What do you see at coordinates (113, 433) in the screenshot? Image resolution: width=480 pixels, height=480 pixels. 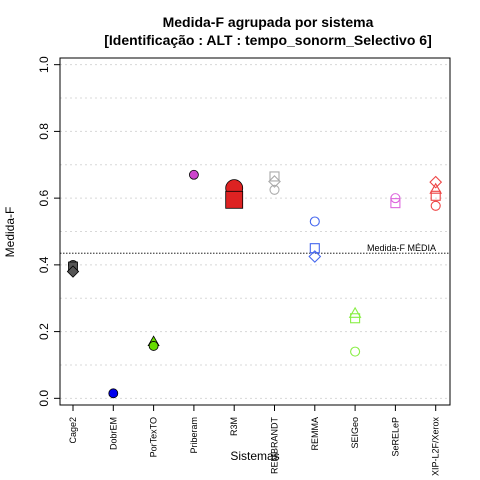 I see `x-tick-label: DobrEM` at bounding box center [113, 433].